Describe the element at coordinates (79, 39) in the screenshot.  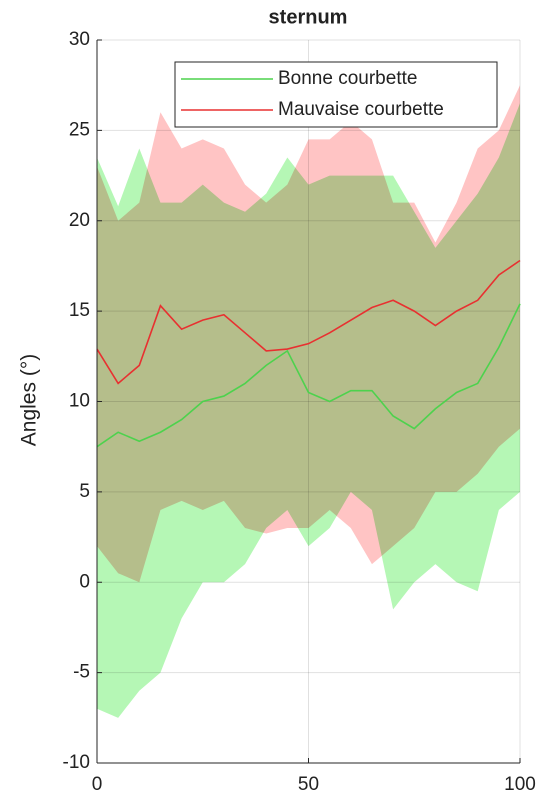
I see `y-tick-label: 30` at that location.